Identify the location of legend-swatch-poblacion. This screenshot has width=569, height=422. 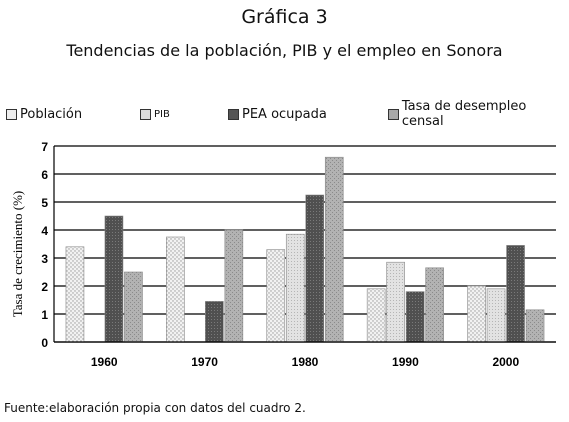
(11, 114).